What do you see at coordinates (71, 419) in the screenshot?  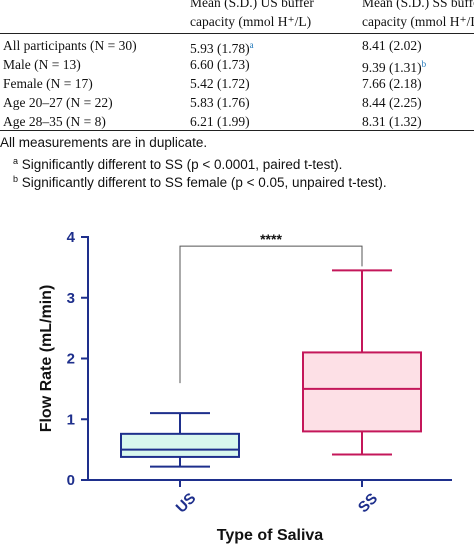 I see `y-tick-label: 1` at bounding box center [71, 419].